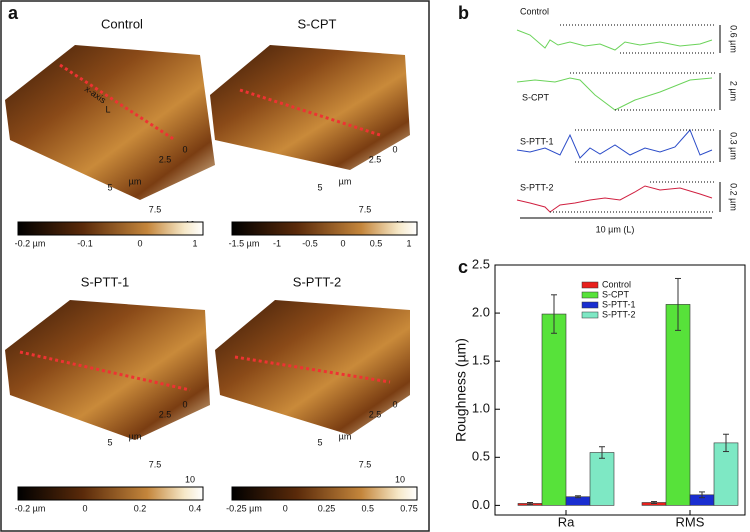  Describe the element at coordinates (734, 39) in the screenshot. I see `profile-scale: 0.6 µm` at that location.